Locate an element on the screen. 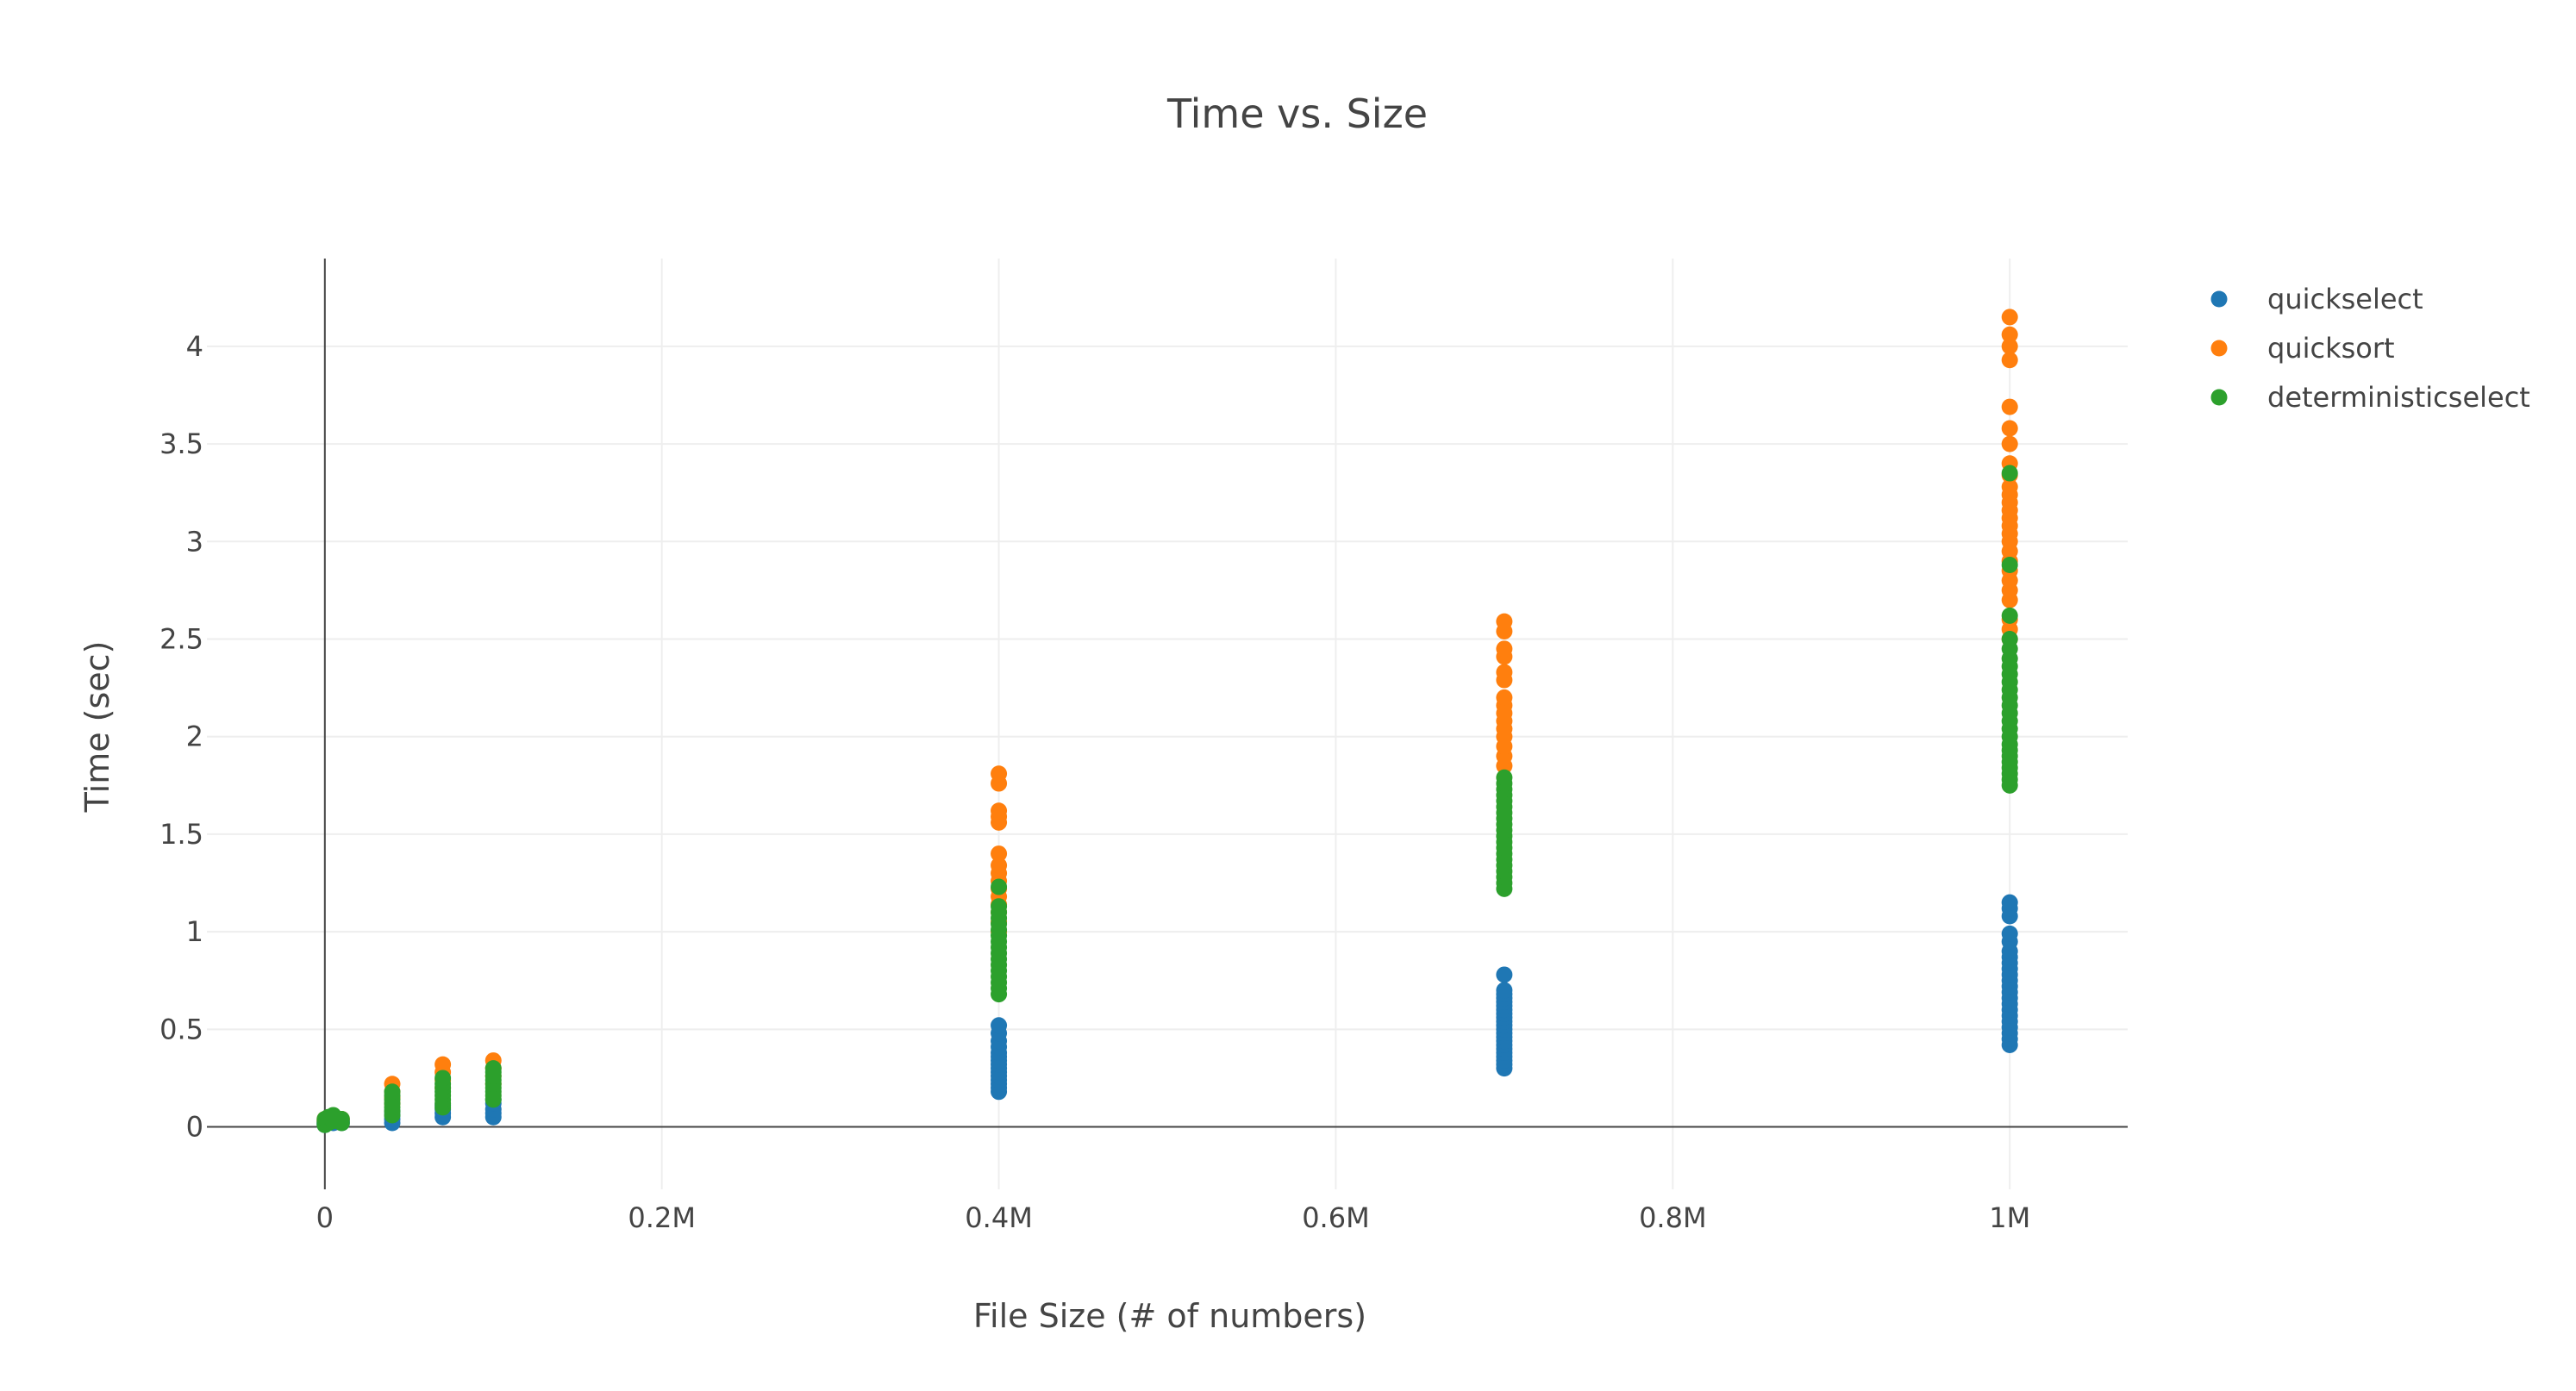 This screenshot has width=2576, height=1391. x-tick-label: 0.8M is located at coordinates (1673, 1217).